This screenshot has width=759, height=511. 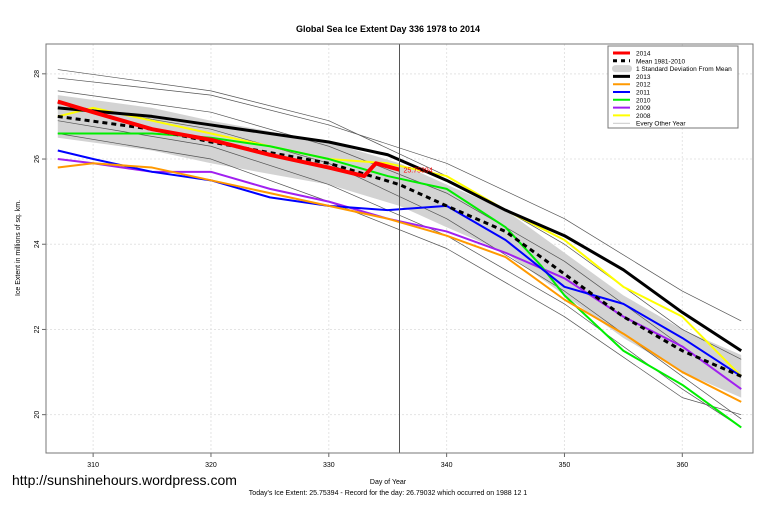 What do you see at coordinates (643, 85) in the screenshot?
I see `legend-label: 2012` at bounding box center [643, 85].